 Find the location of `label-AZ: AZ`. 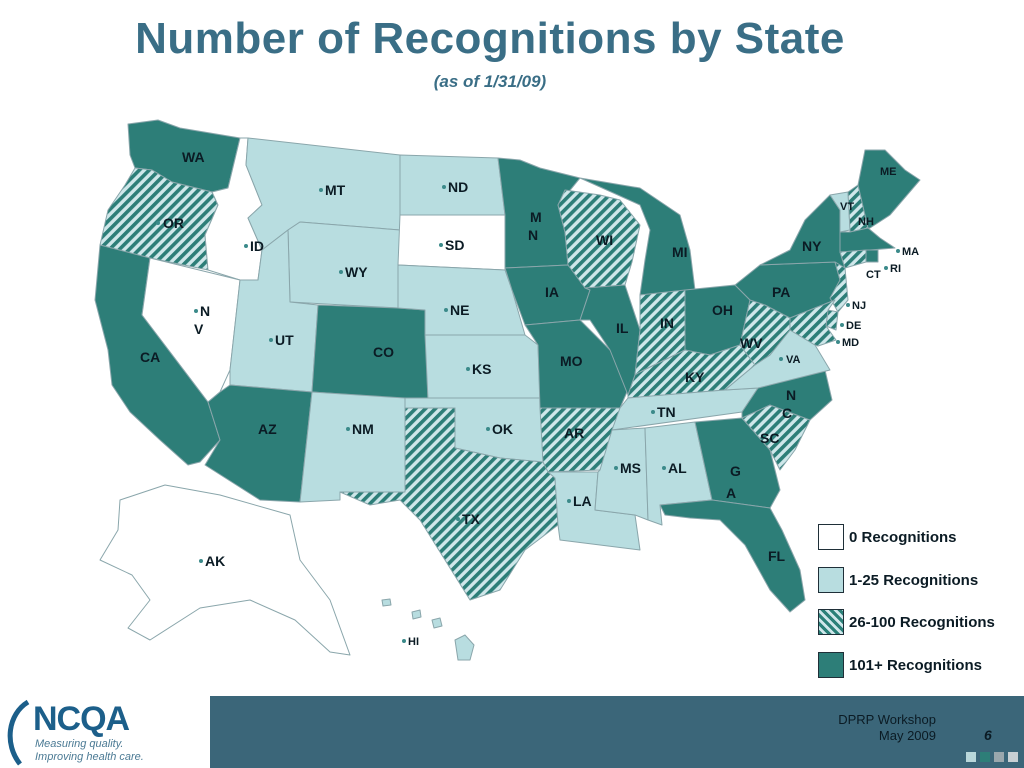

label-AZ: AZ is located at coordinates (267, 429).